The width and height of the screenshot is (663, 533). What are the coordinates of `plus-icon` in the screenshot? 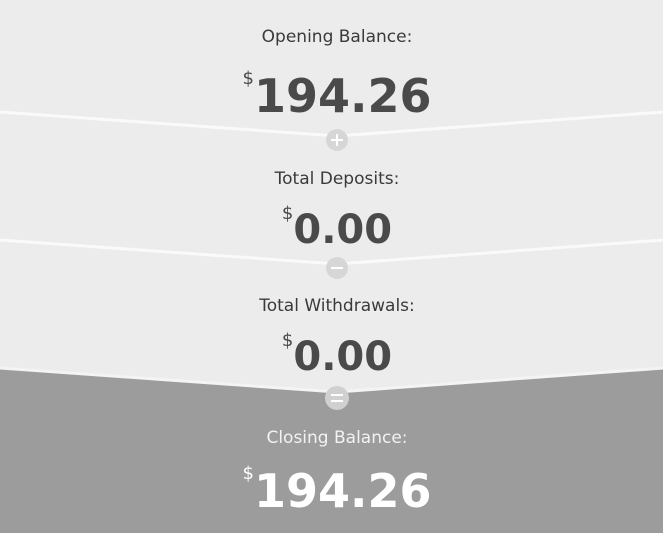 It's located at (337, 140).